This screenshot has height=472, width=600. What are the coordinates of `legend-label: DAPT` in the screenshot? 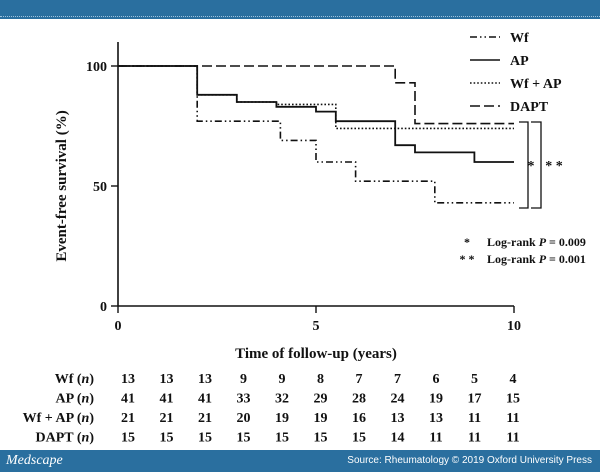 It's located at (529, 107).